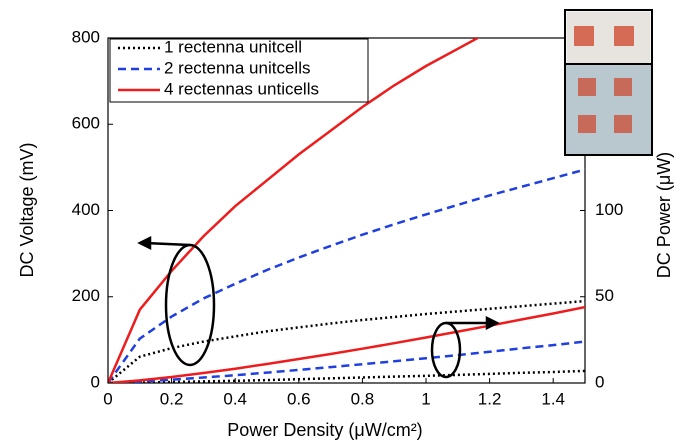  What do you see at coordinates (324, 430) in the screenshot?
I see `x-axis-label: Power Density (μW/cm²)` at bounding box center [324, 430].